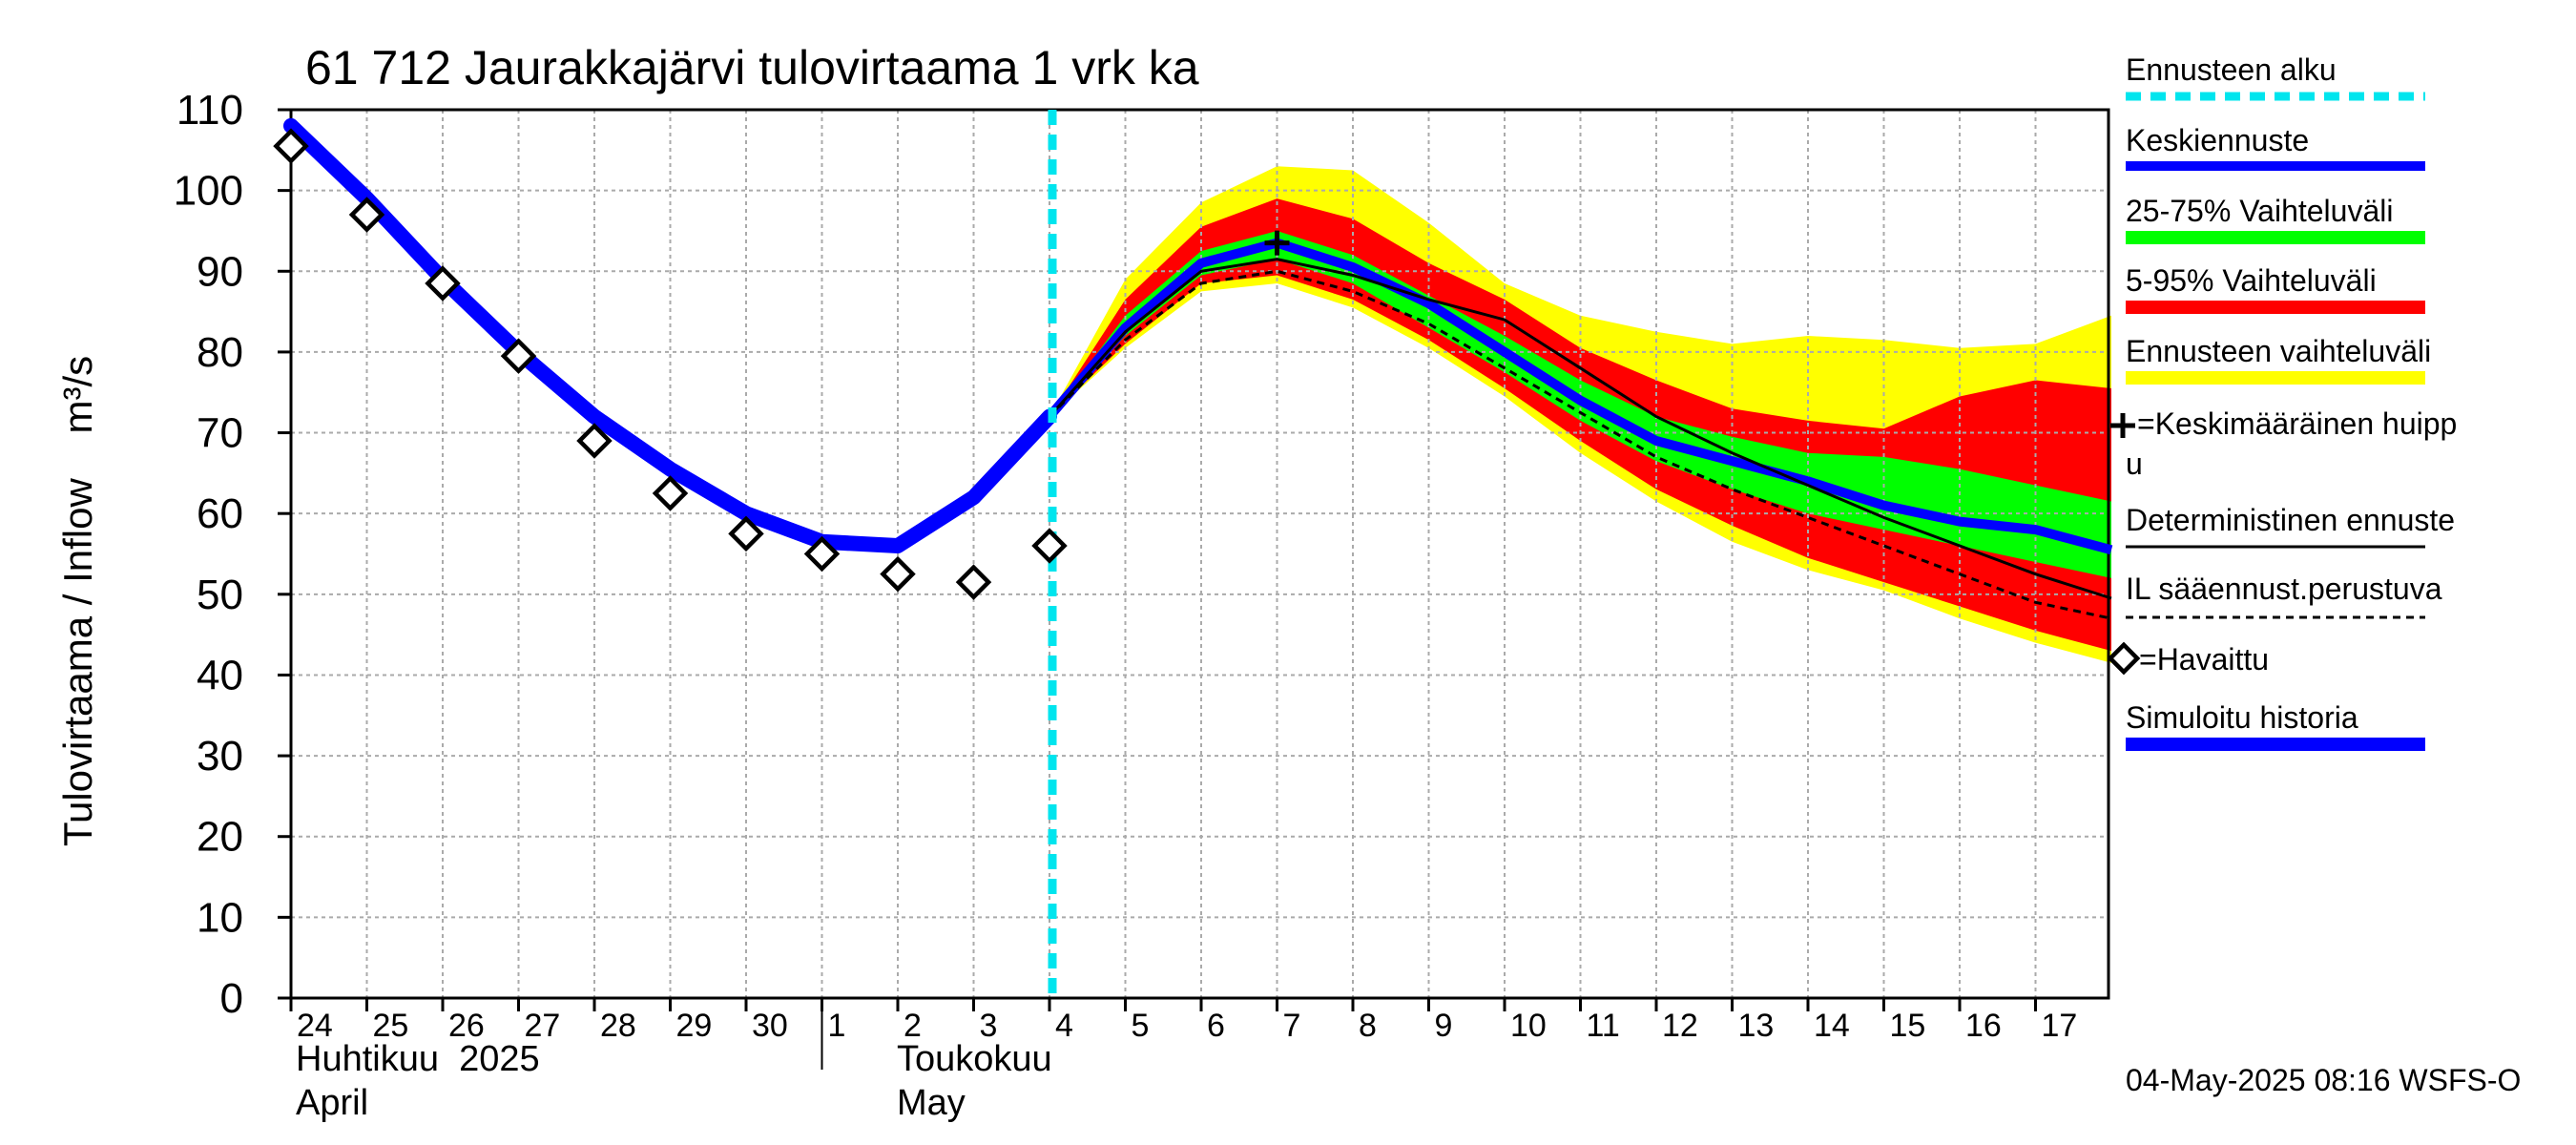  I want to click on x-tick-label: 17, so click(2060, 1026).